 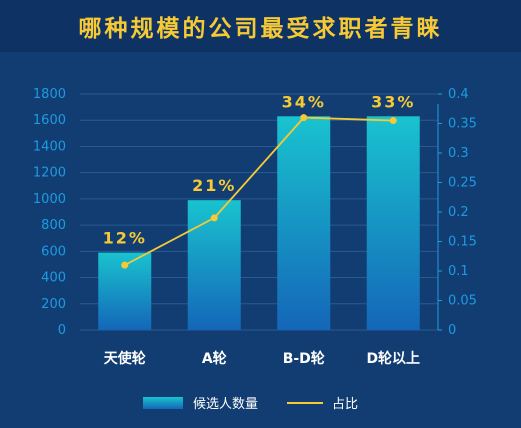 I want to click on chart-title: 哪种规模的公司最受求职者青睐, so click(x=260, y=29).